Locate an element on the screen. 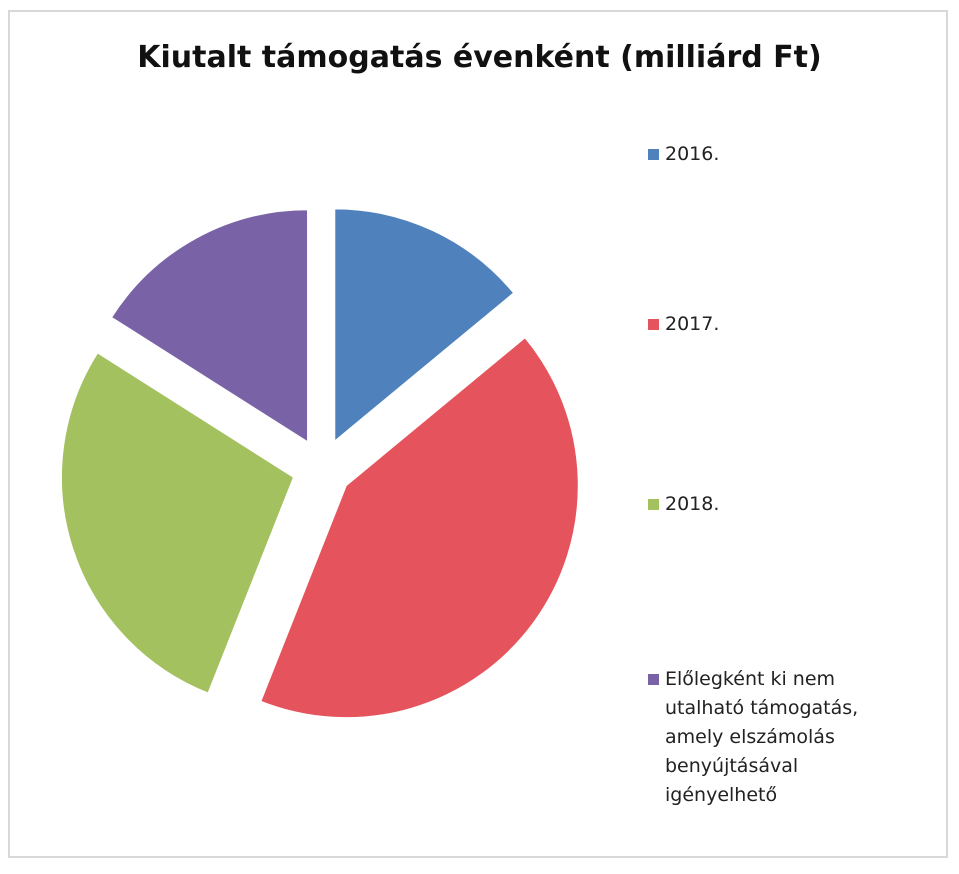 The width and height of the screenshot is (959, 874). legend-item: 2018. is located at coordinates (798, 504).